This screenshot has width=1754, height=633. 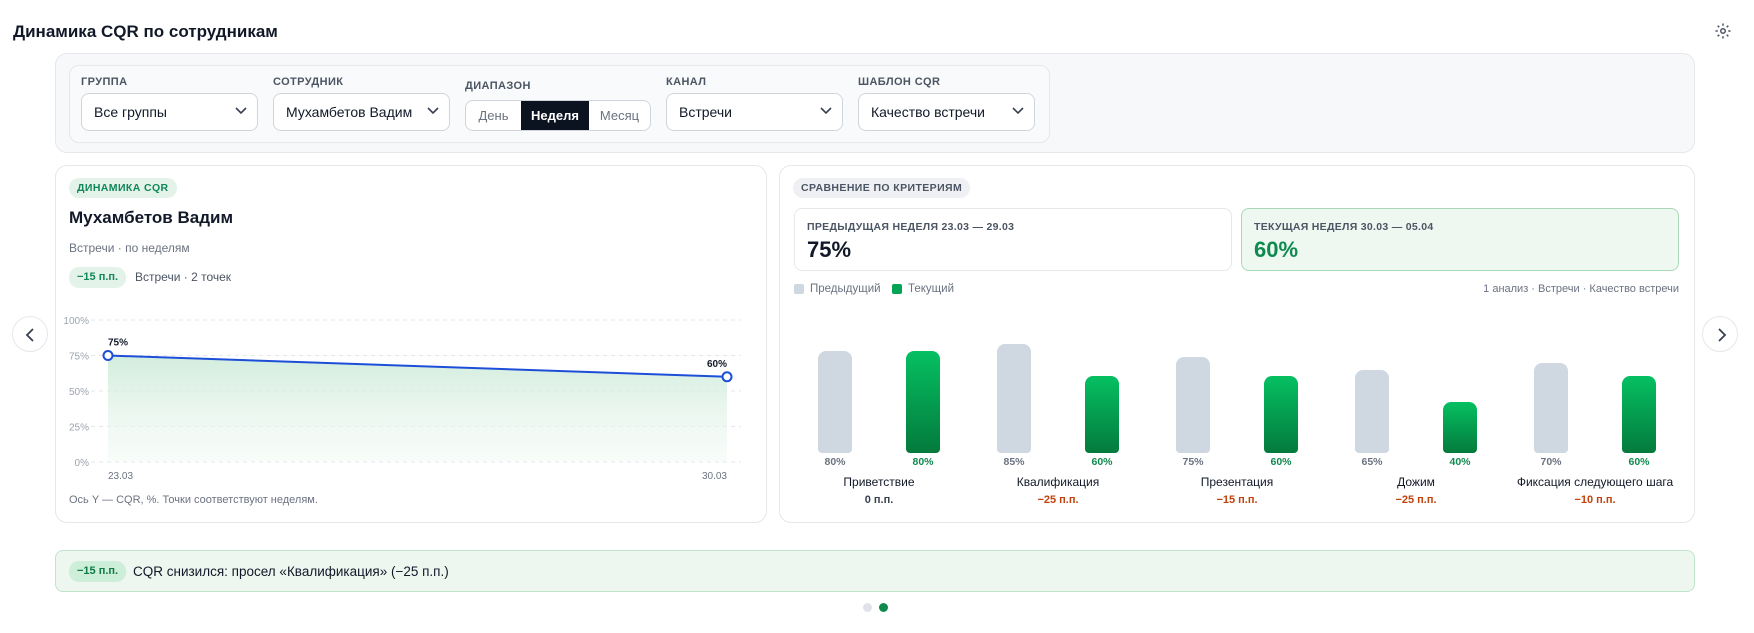 I want to click on legend-swatch-current, so click(x=897, y=289).